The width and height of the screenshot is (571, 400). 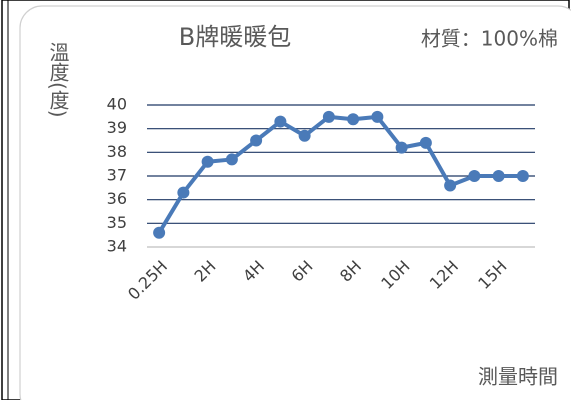 I want to click on y-tick-label: 40, so click(x=117, y=104).